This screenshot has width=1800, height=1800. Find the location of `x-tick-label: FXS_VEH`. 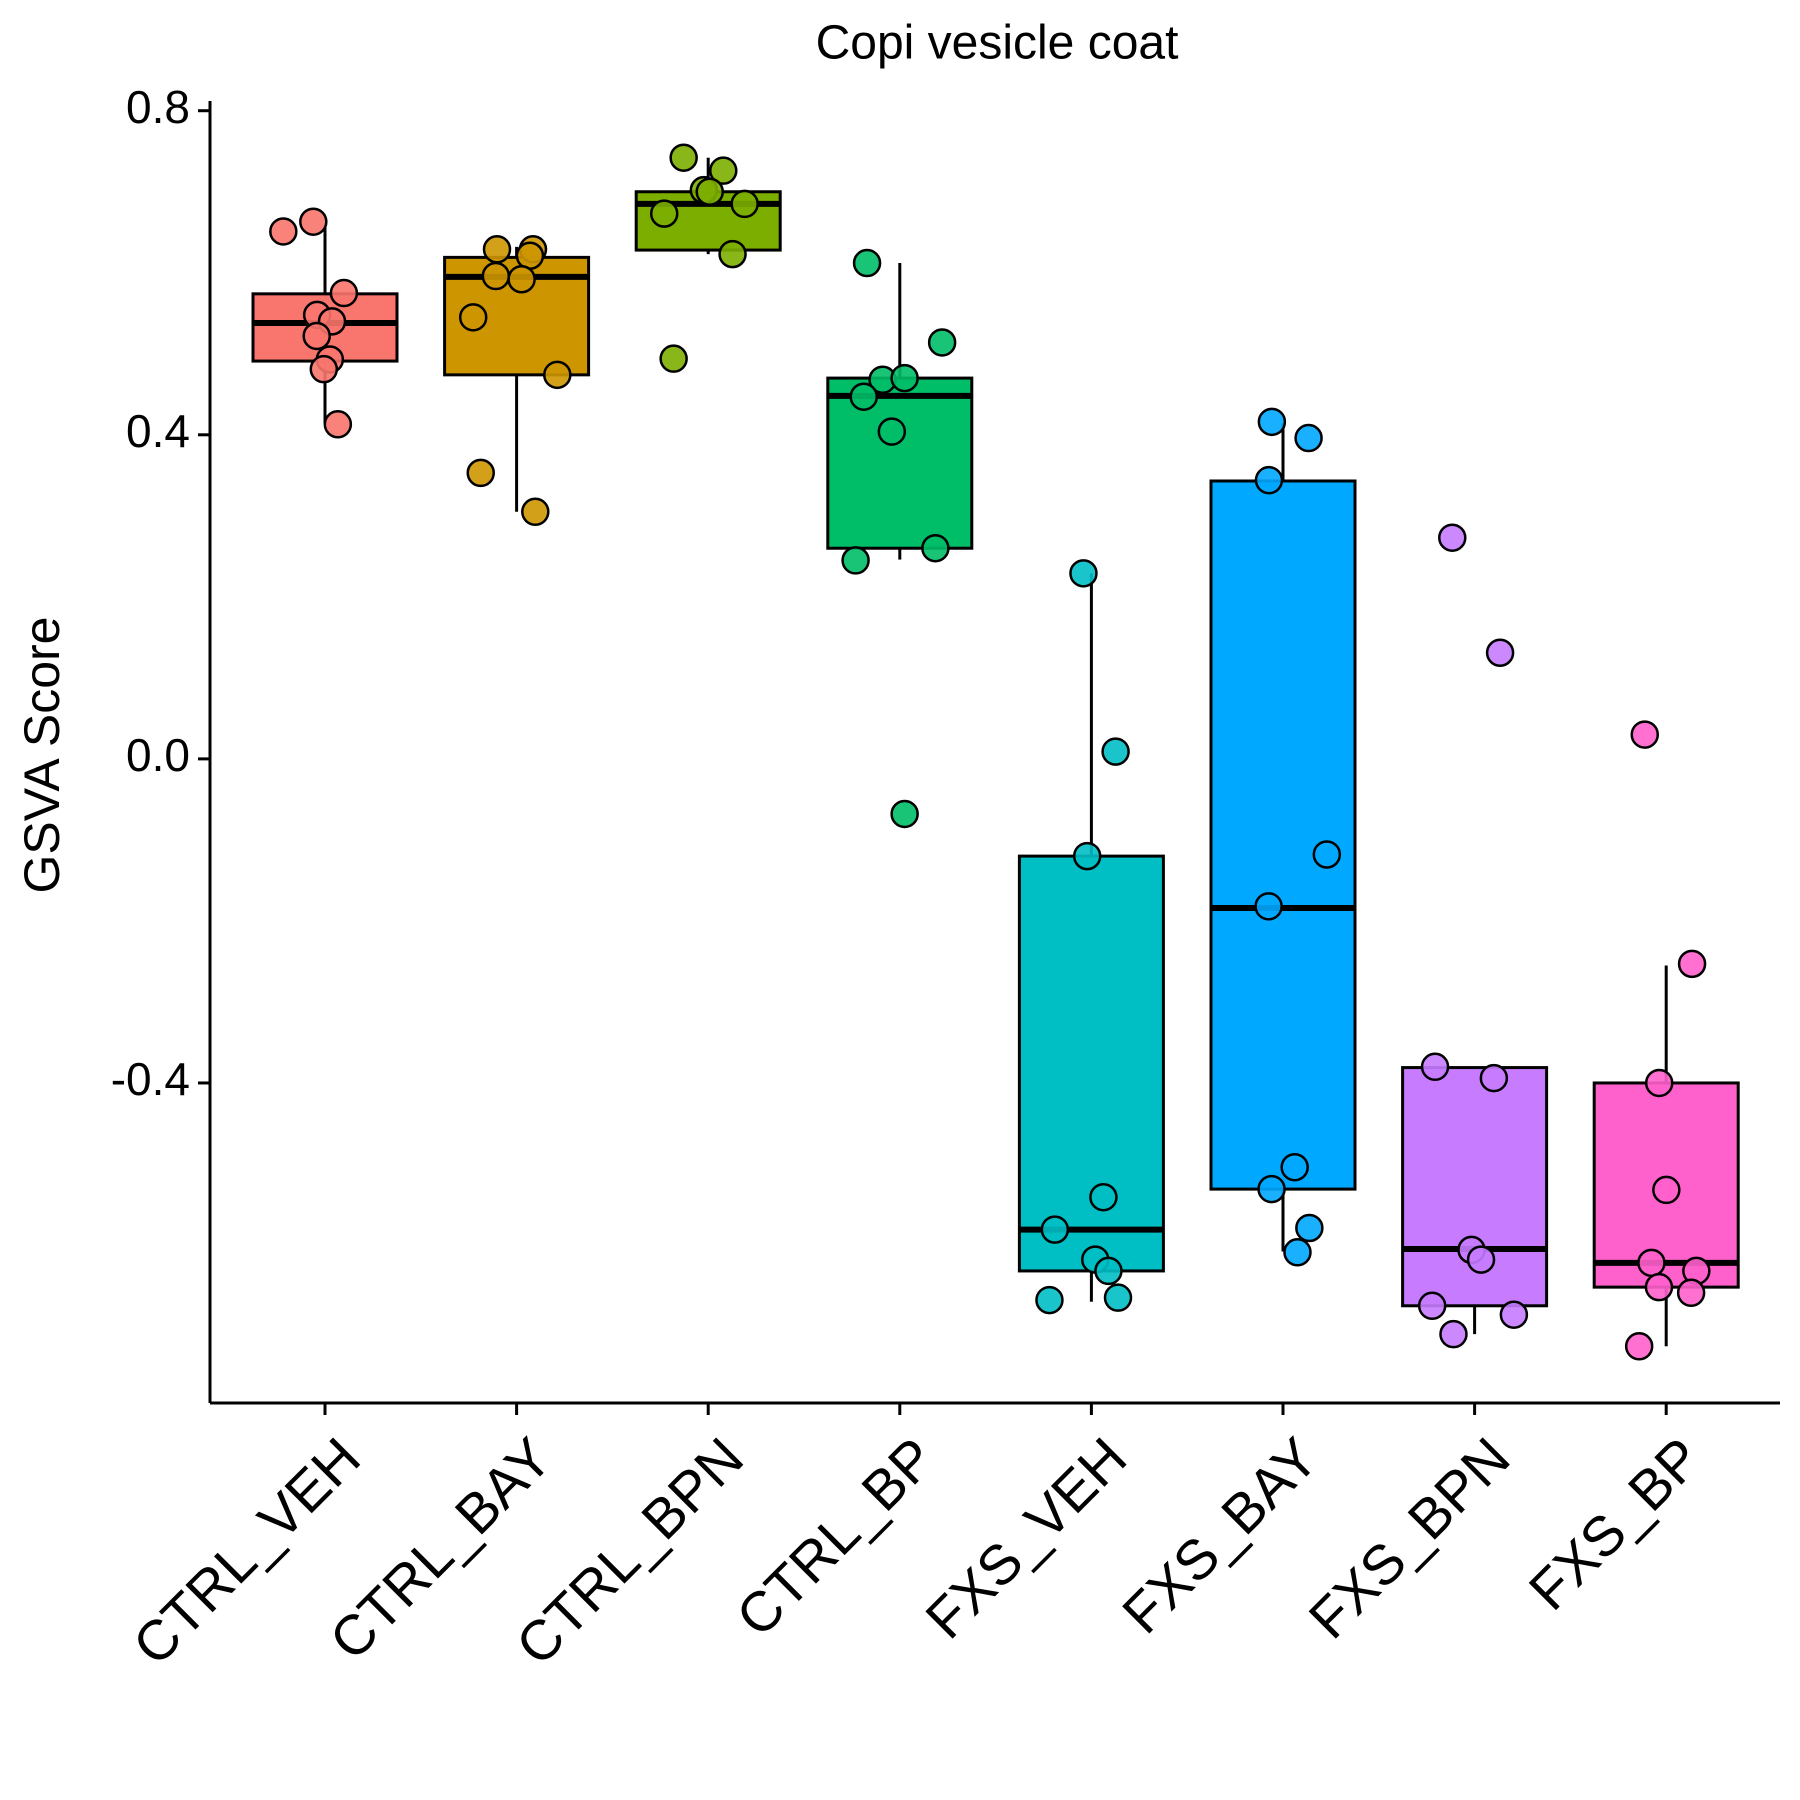

x-tick-label: FXS_VEH is located at coordinates (1025, 1537).